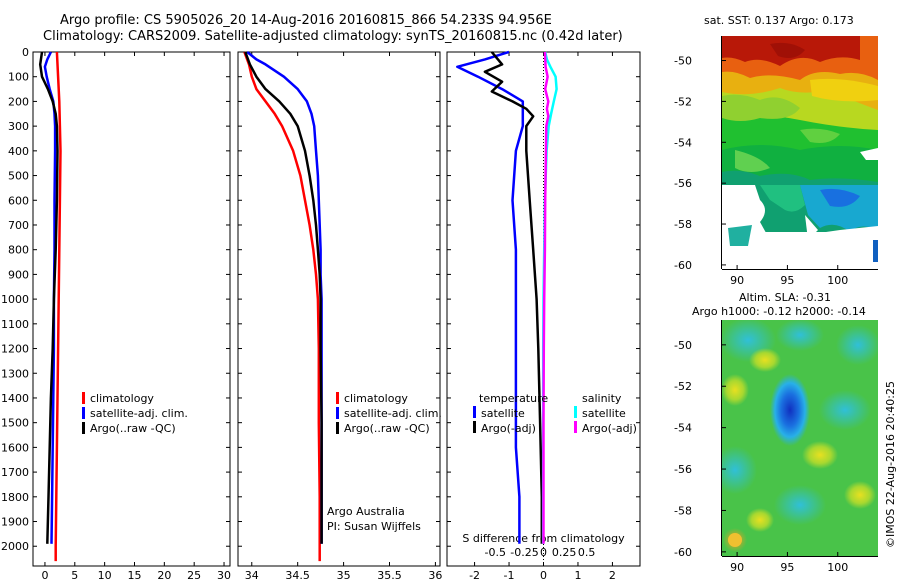 This screenshot has width=900, height=580. I want to click on sla-map, so click(800, 438).